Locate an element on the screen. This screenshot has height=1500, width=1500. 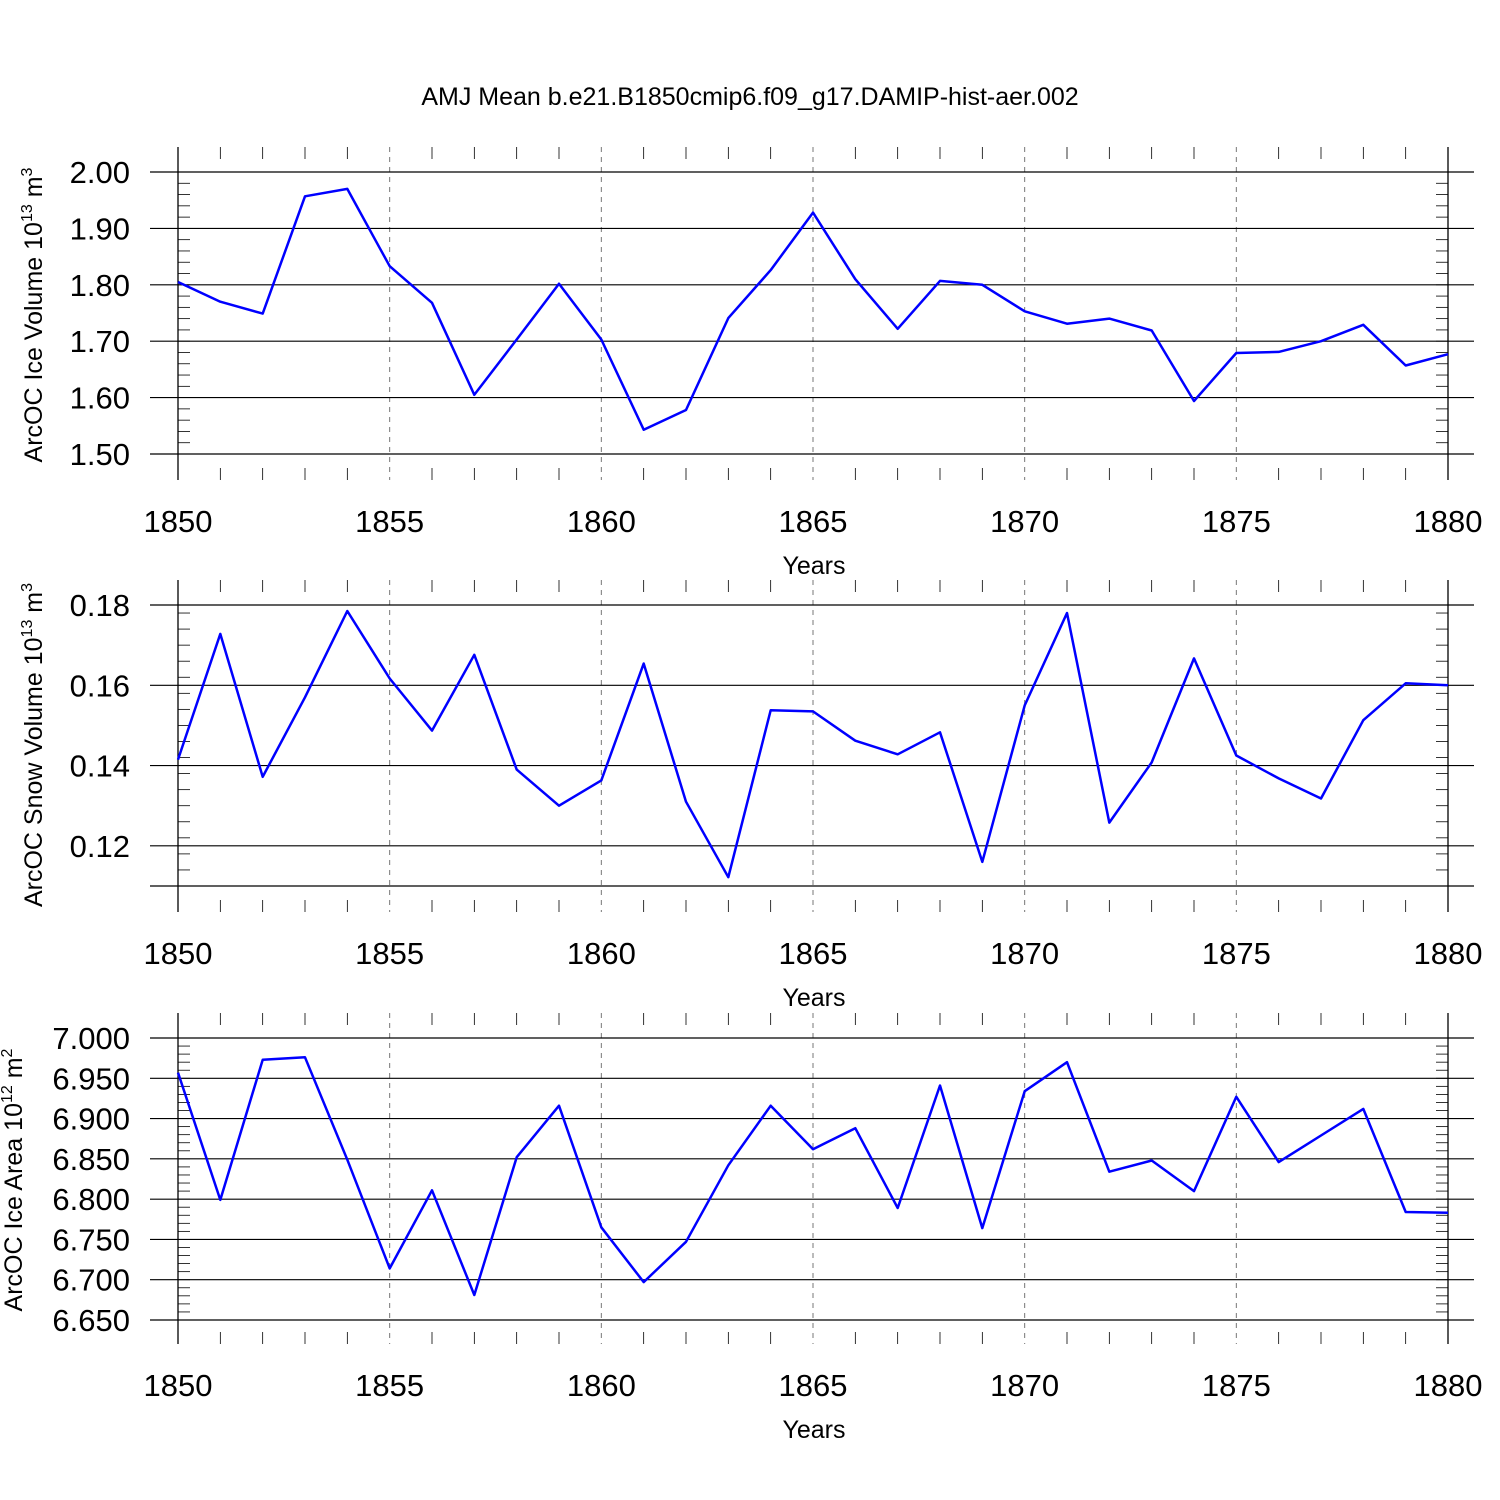
y-tick-label: 1.70 is located at coordinates (100, 341).